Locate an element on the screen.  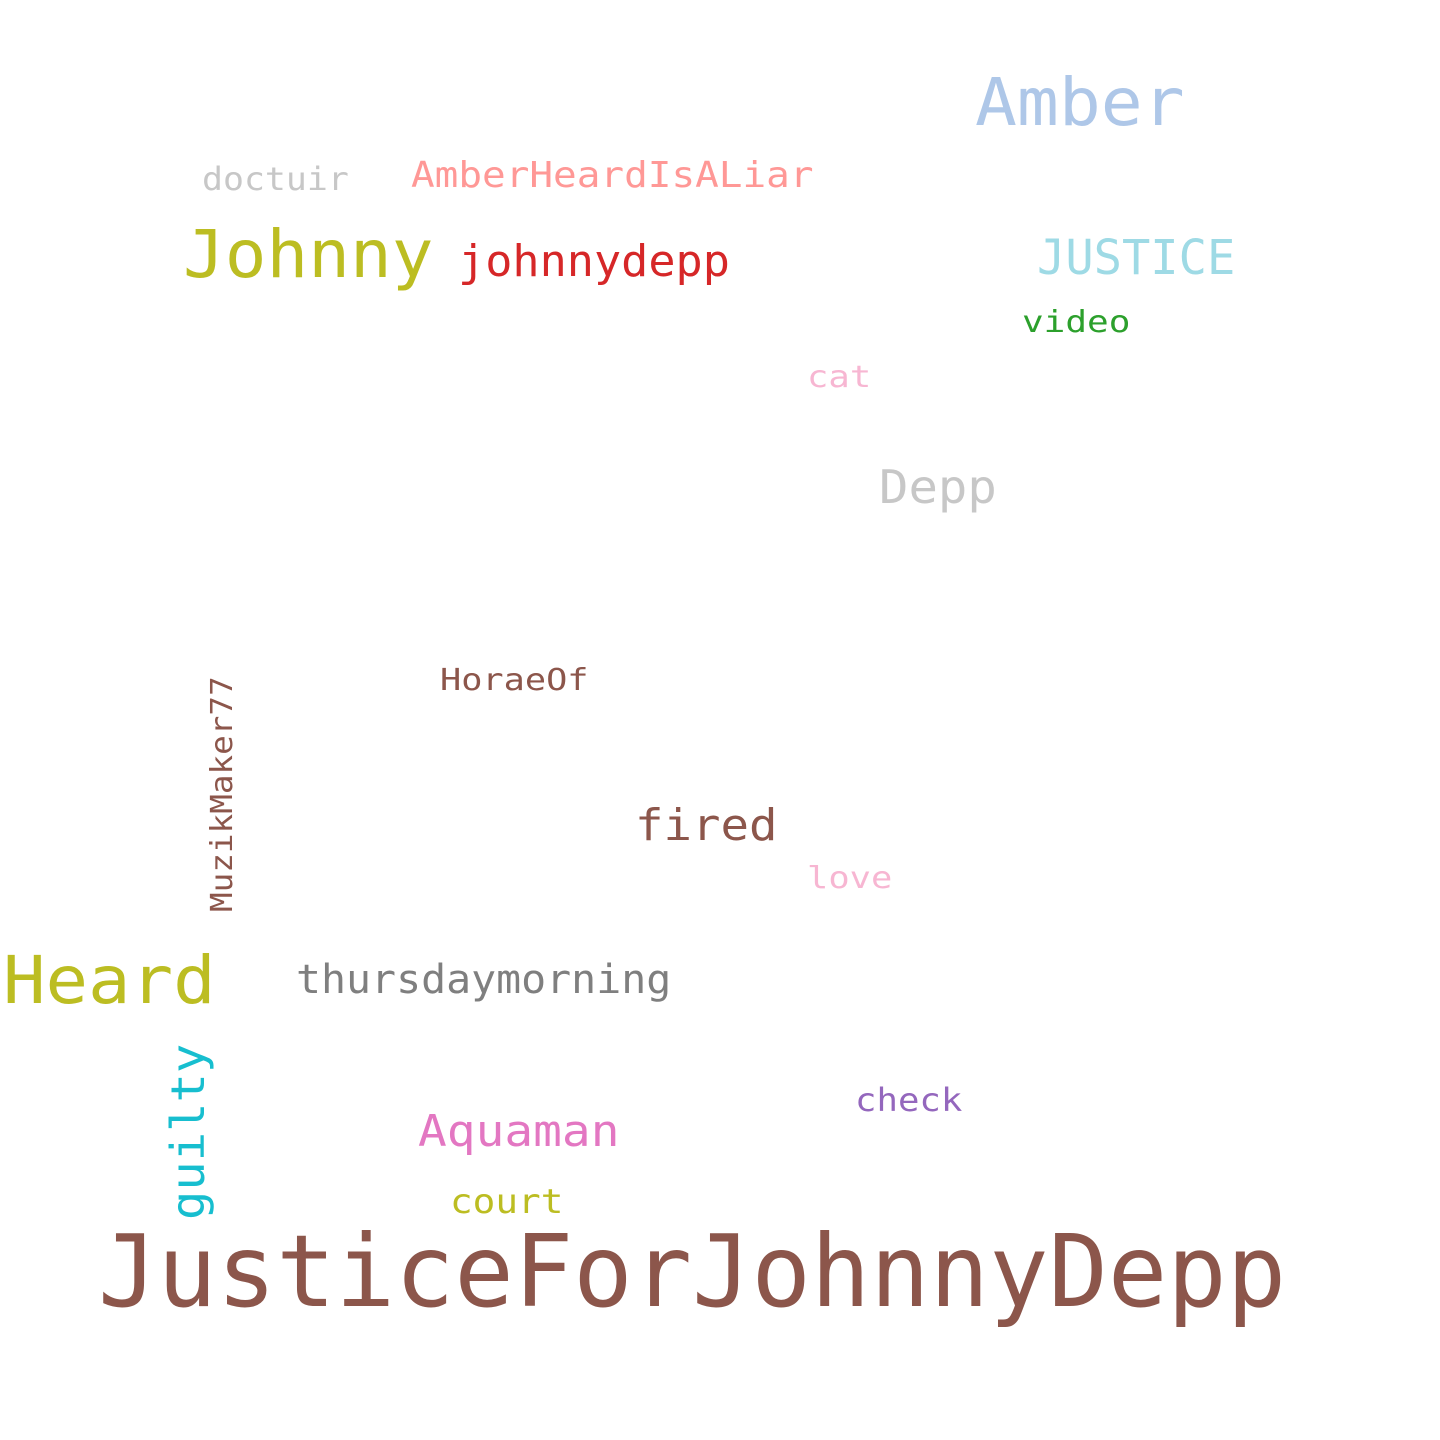
word-amberheardisaliar: AmberHeardIsALiar is located at coordinates (612, 175).